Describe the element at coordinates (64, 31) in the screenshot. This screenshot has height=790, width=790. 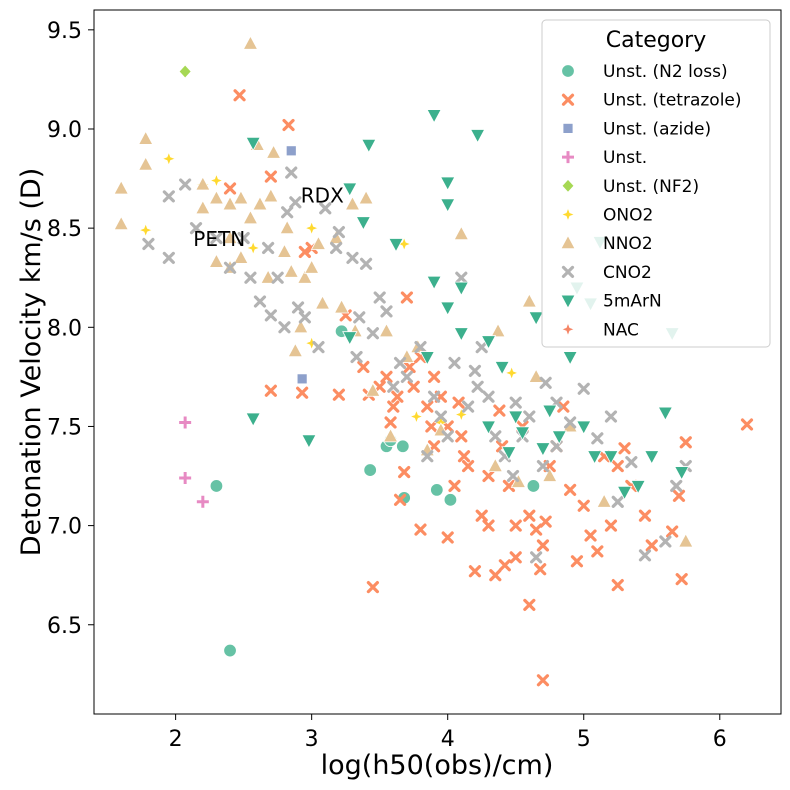
I see `y-tick-label: 9.5` at that location.